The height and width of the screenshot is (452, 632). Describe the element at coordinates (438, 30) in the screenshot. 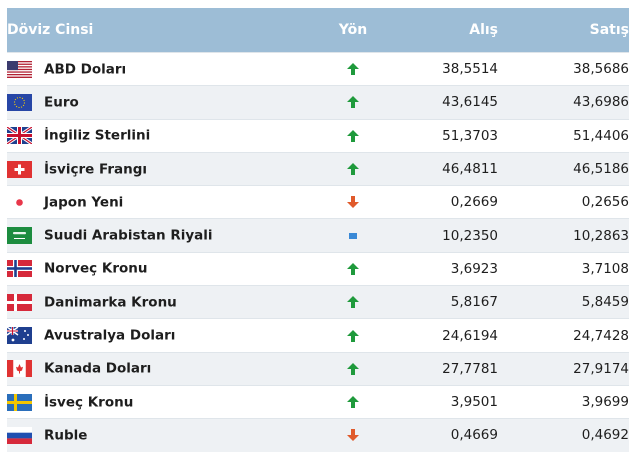

I see `header-buy: Alış` at that location.